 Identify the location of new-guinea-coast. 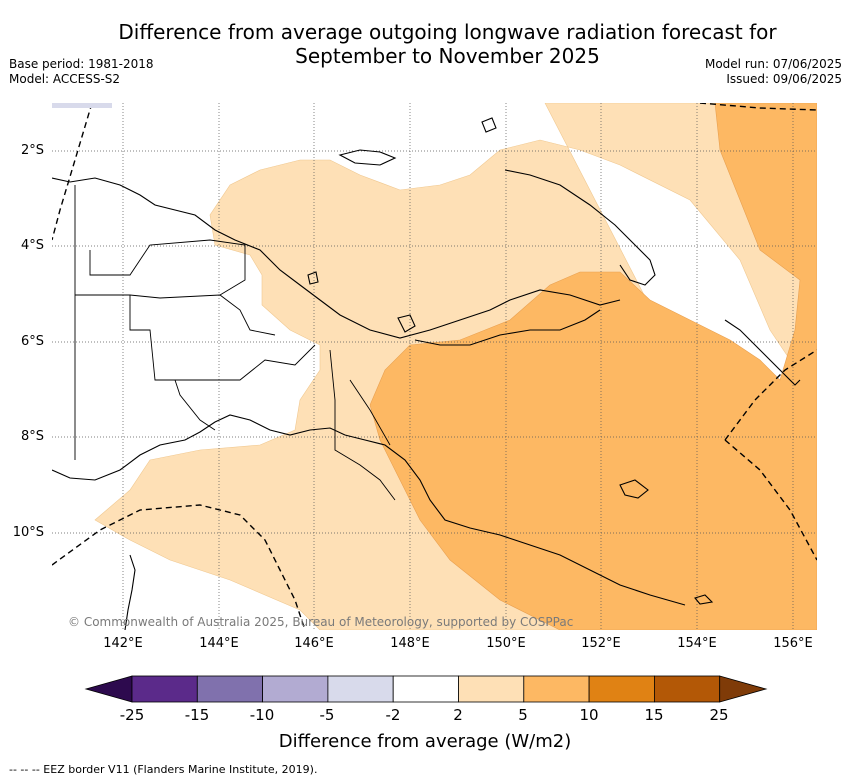
(336, 258).